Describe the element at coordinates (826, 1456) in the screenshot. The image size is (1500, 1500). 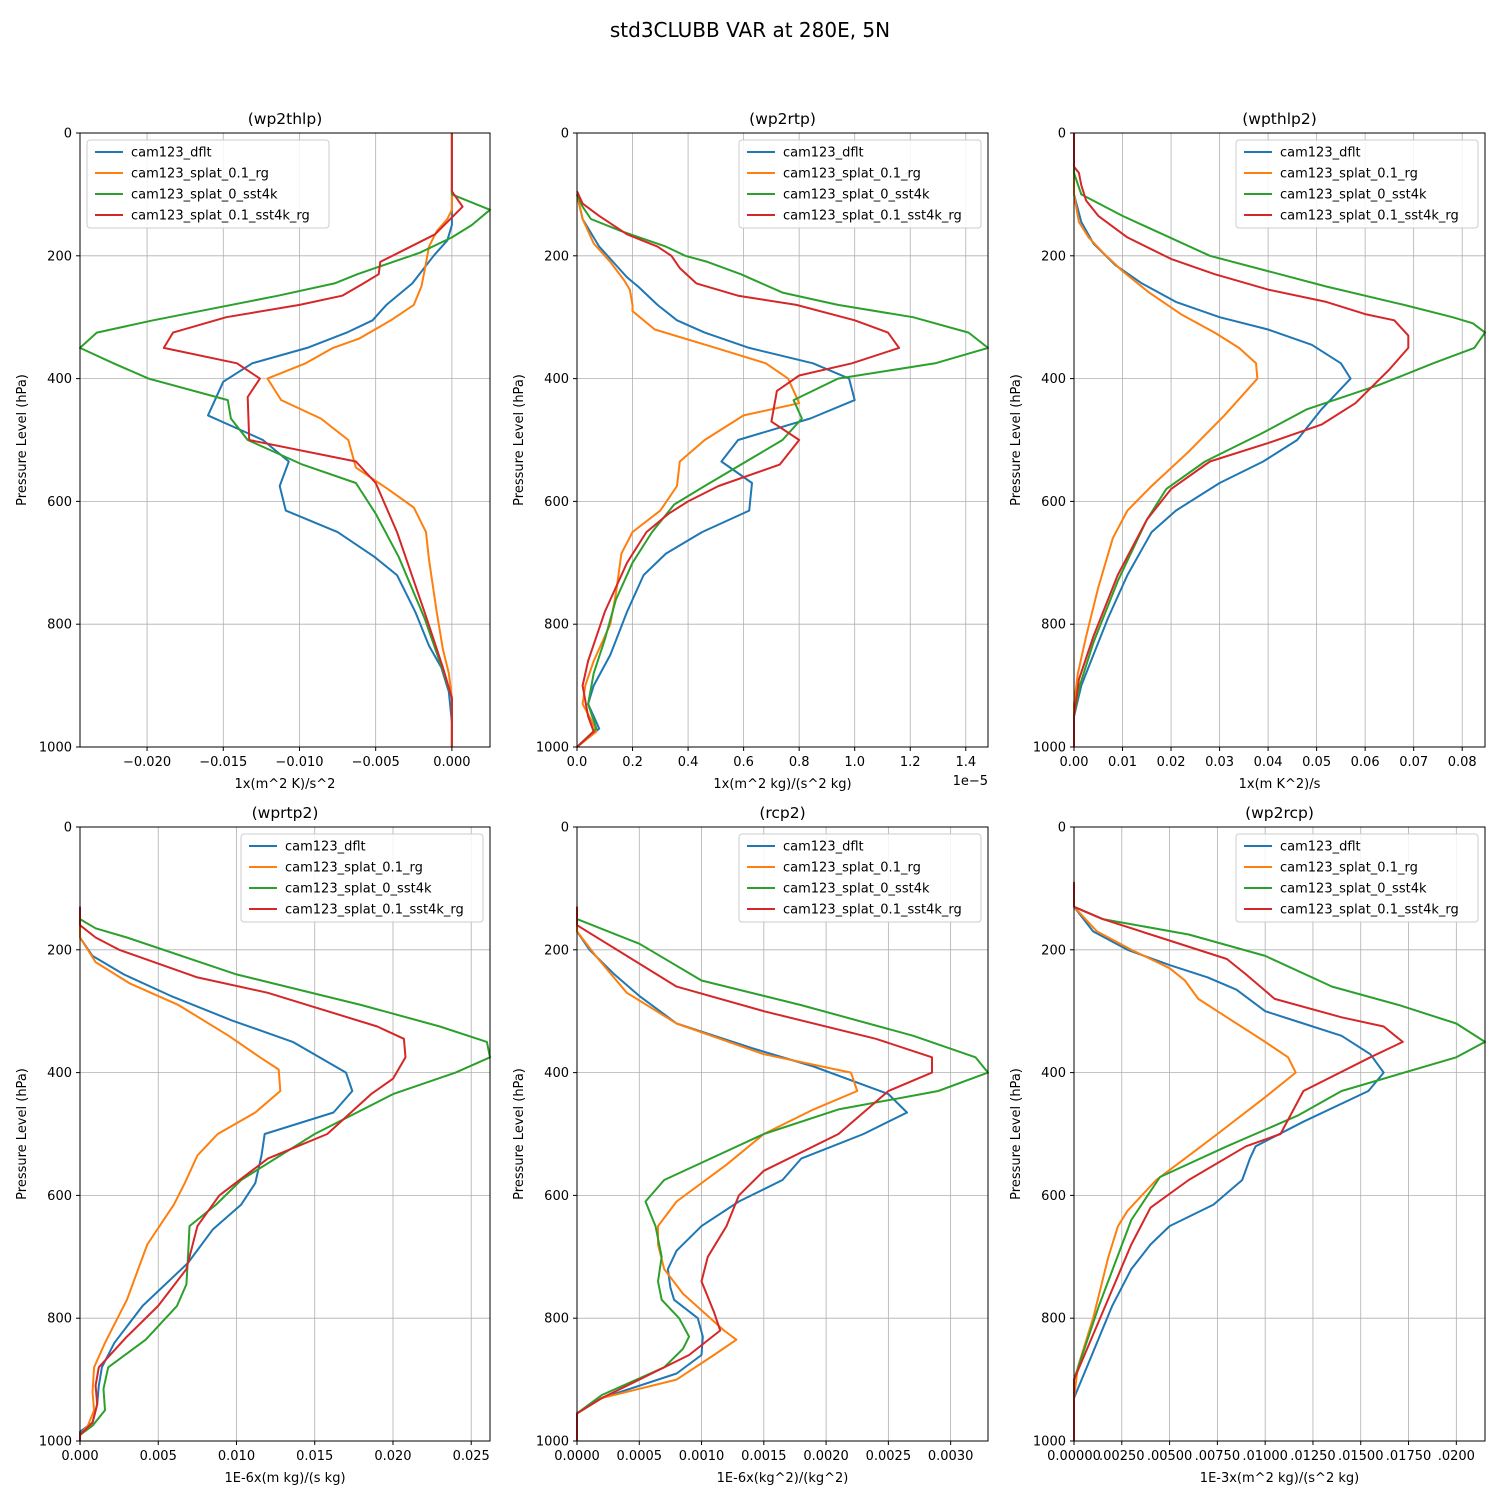
I see `x-tick-label: 0.0020` at that location.